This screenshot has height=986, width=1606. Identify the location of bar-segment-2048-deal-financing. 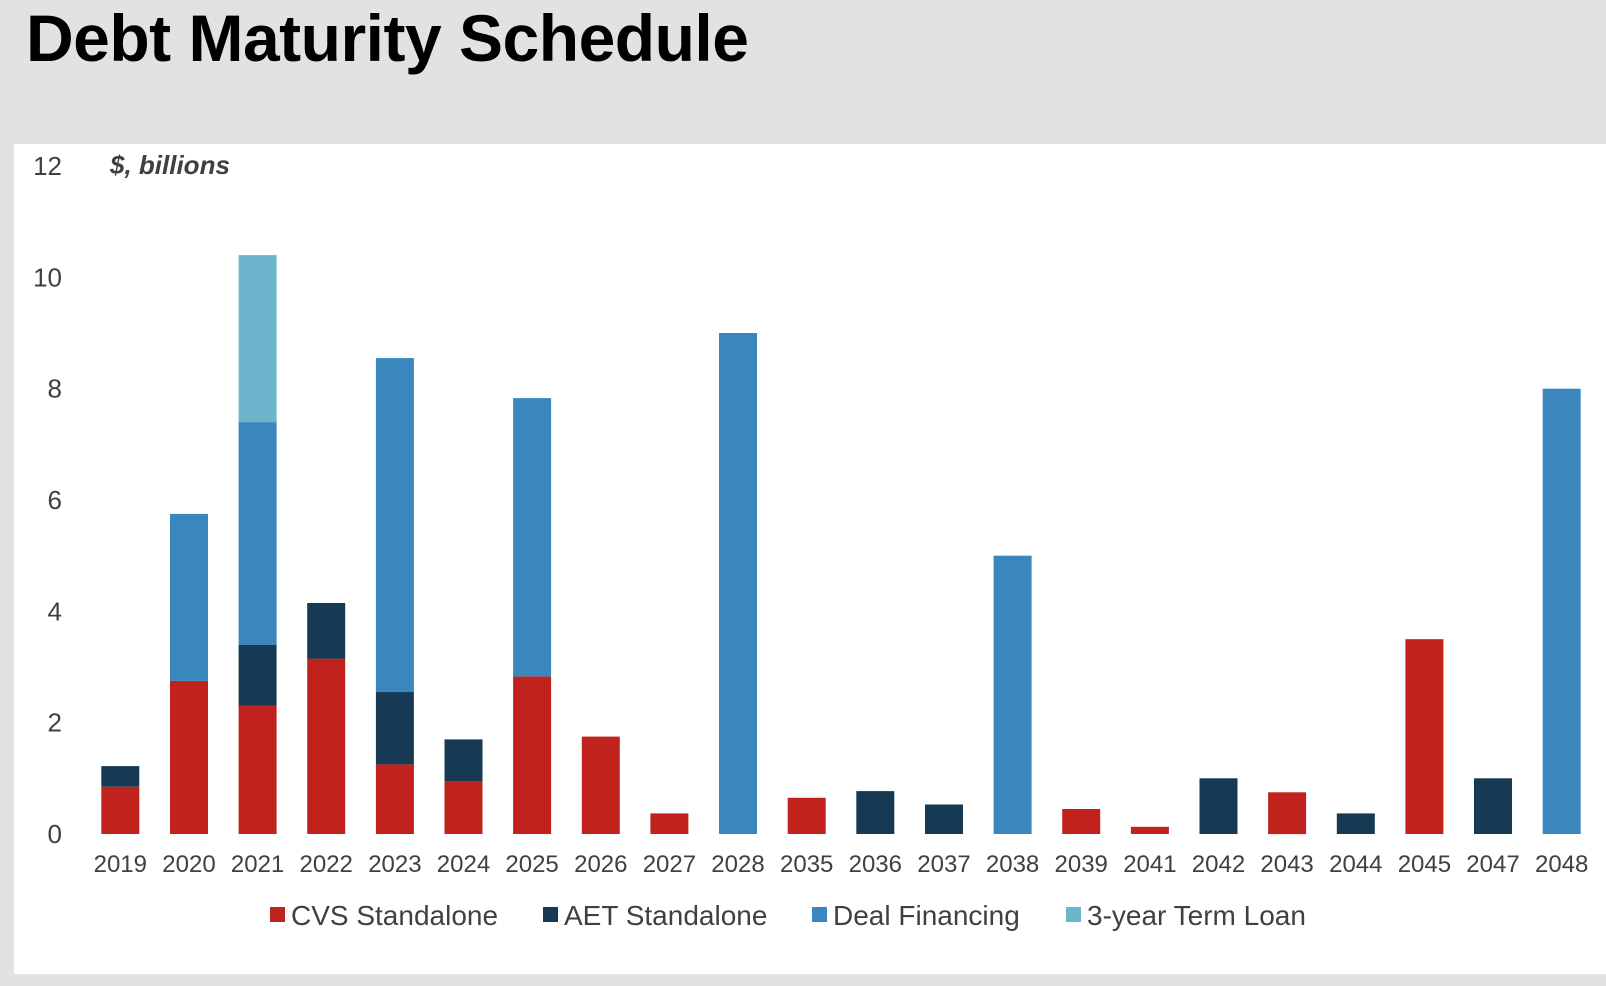
(1561, 611).